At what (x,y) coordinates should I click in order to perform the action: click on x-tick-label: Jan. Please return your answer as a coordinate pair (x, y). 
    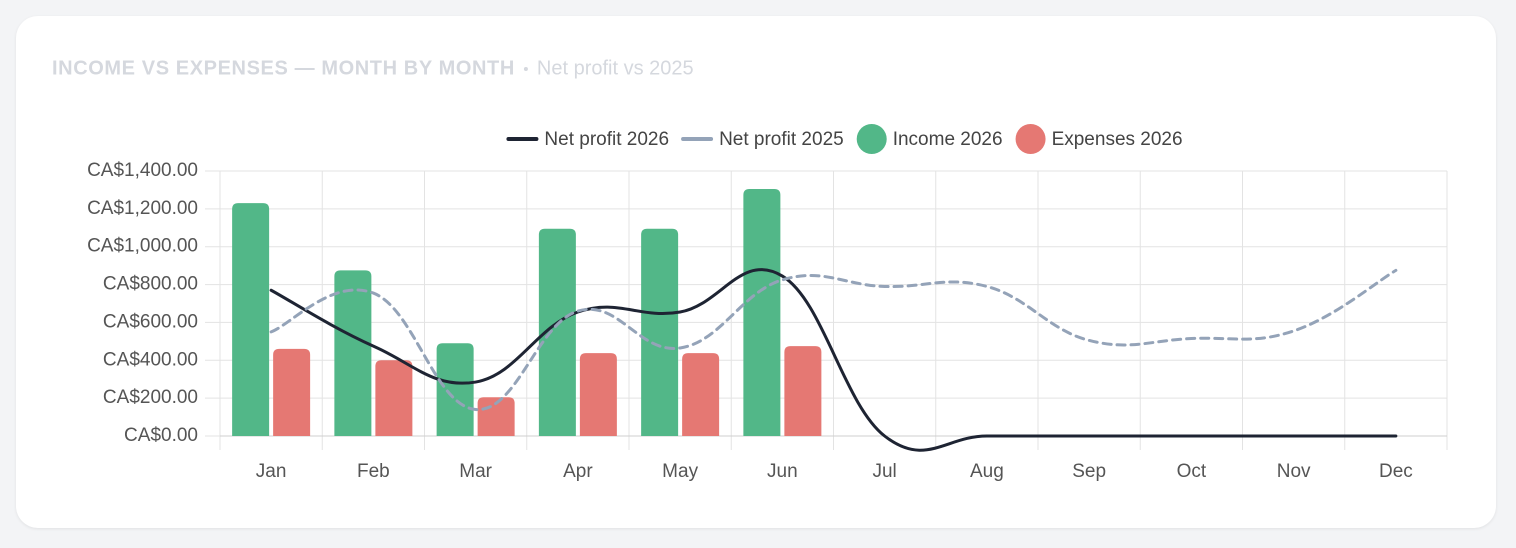
    Looking at the image, I should click on (271, 471).